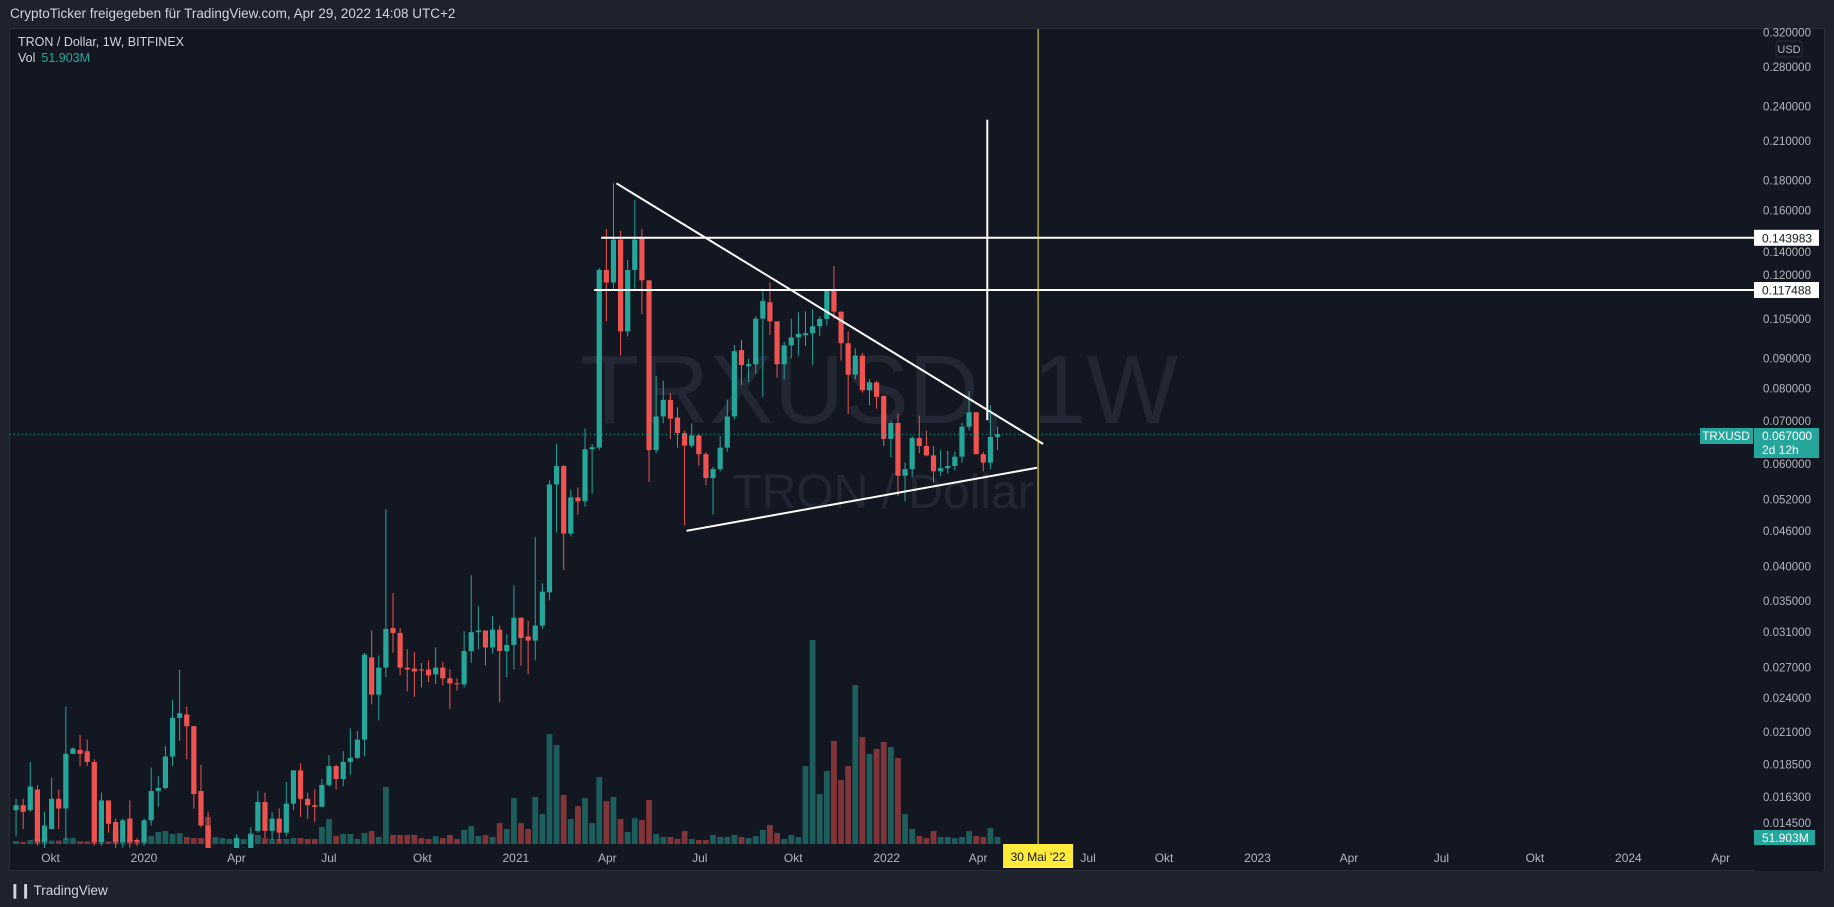  What do you see at coordinates (58, 890) in the screenshot?
I see `tradingview-logo: ❙❙ TradingView` at bounding box center [58, 890].